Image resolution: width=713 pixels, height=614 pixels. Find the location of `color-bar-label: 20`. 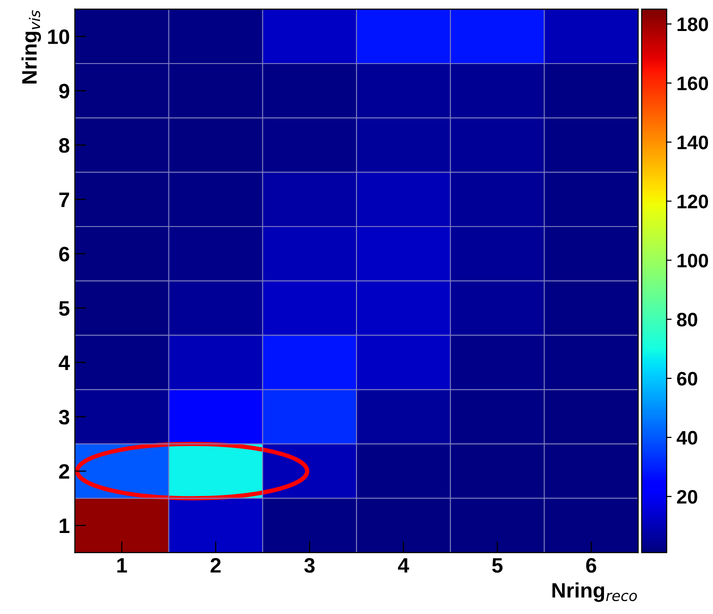

color-bar-label: 20 is located at coordinates (687, 497).